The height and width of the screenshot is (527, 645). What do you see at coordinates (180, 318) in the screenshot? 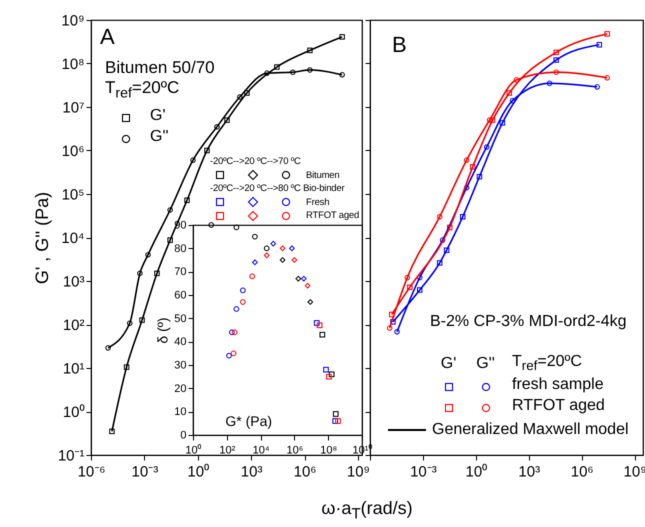
I see `y-tick-label: 50` at bounding box center [180, 318].